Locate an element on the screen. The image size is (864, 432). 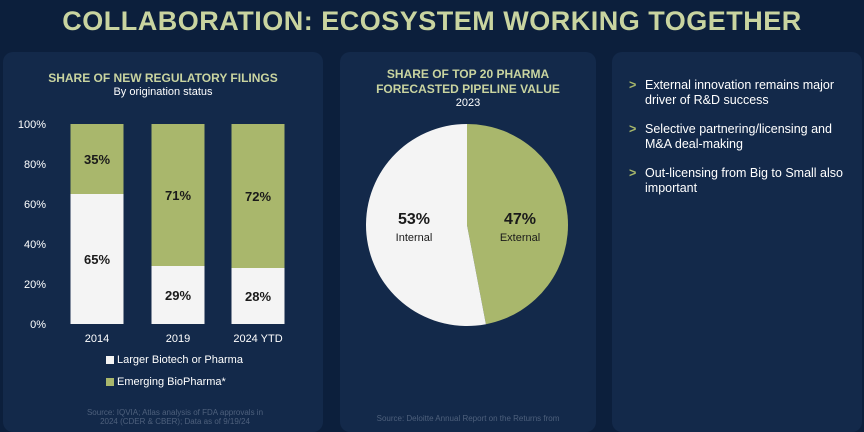
data-label: 35% is located at coordinates (97, 159).